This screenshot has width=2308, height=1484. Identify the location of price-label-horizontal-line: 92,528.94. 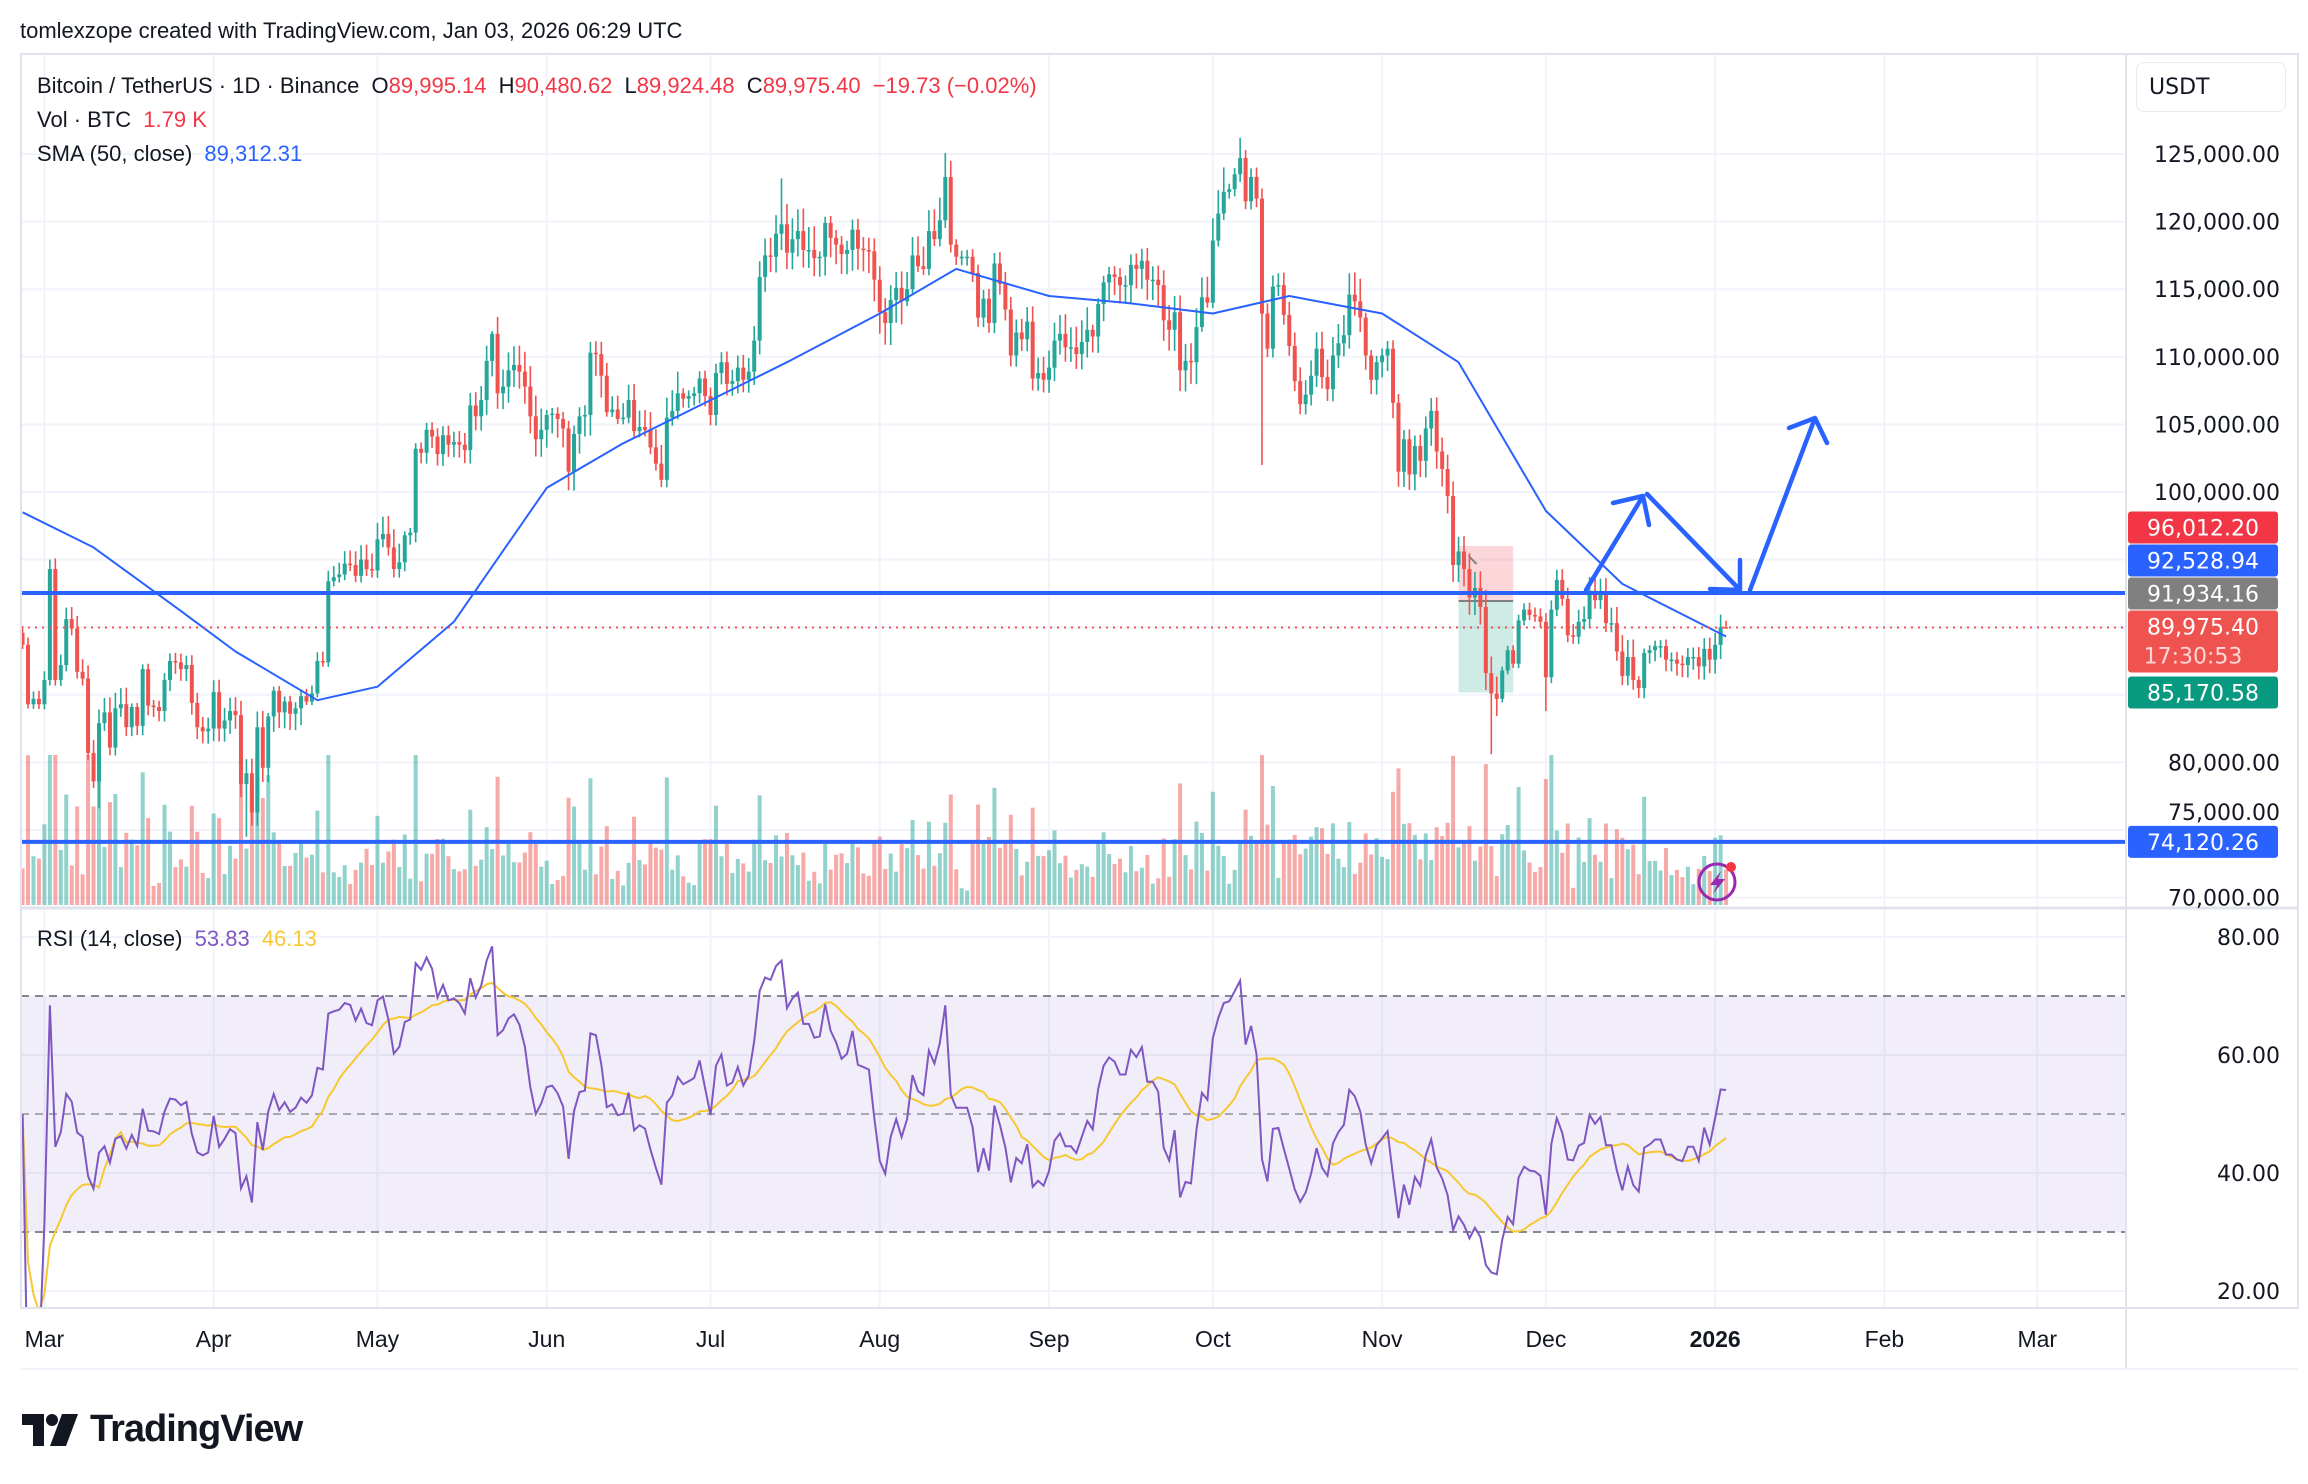
(2203, 560).